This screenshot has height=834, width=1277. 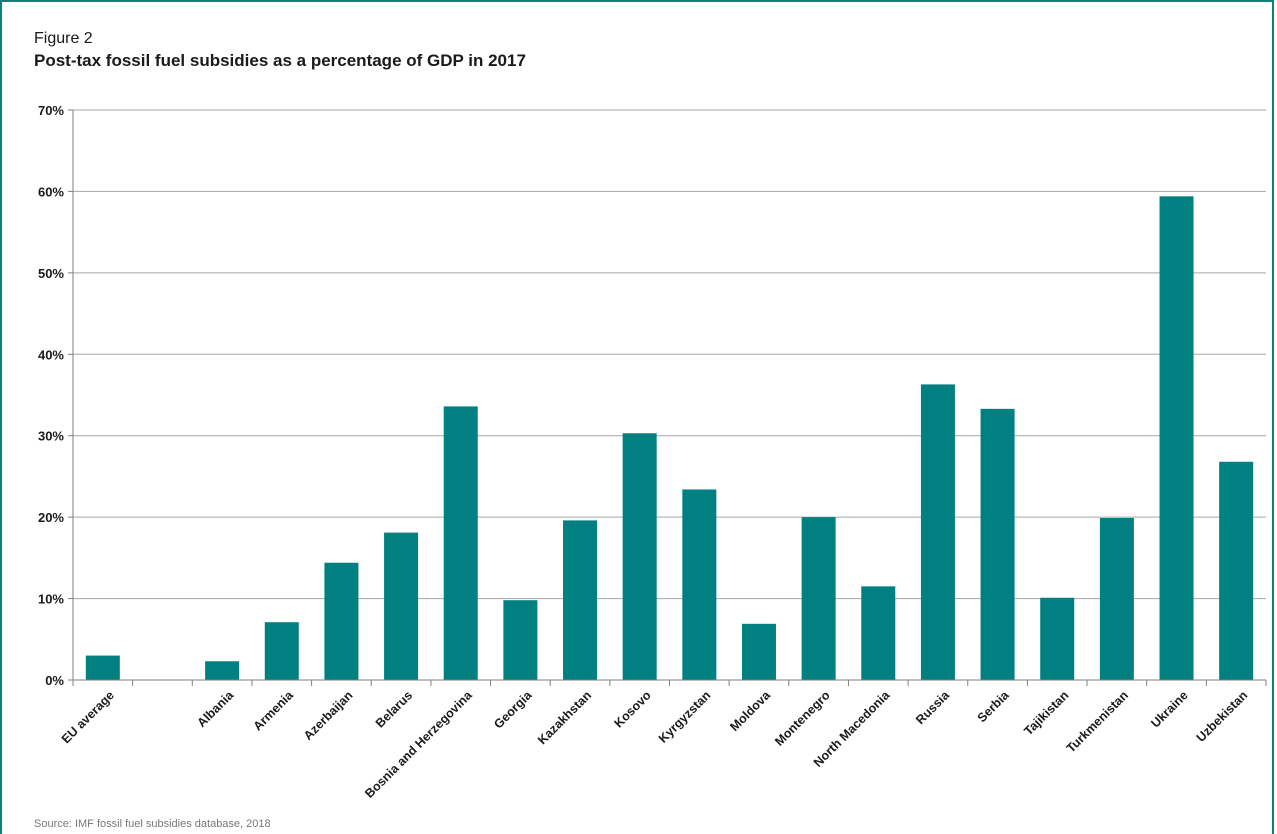 What do you see at coordinates (215, 708) in the screenshot?
I see `x-category-label: Albania` at bounding box center [215, 708].